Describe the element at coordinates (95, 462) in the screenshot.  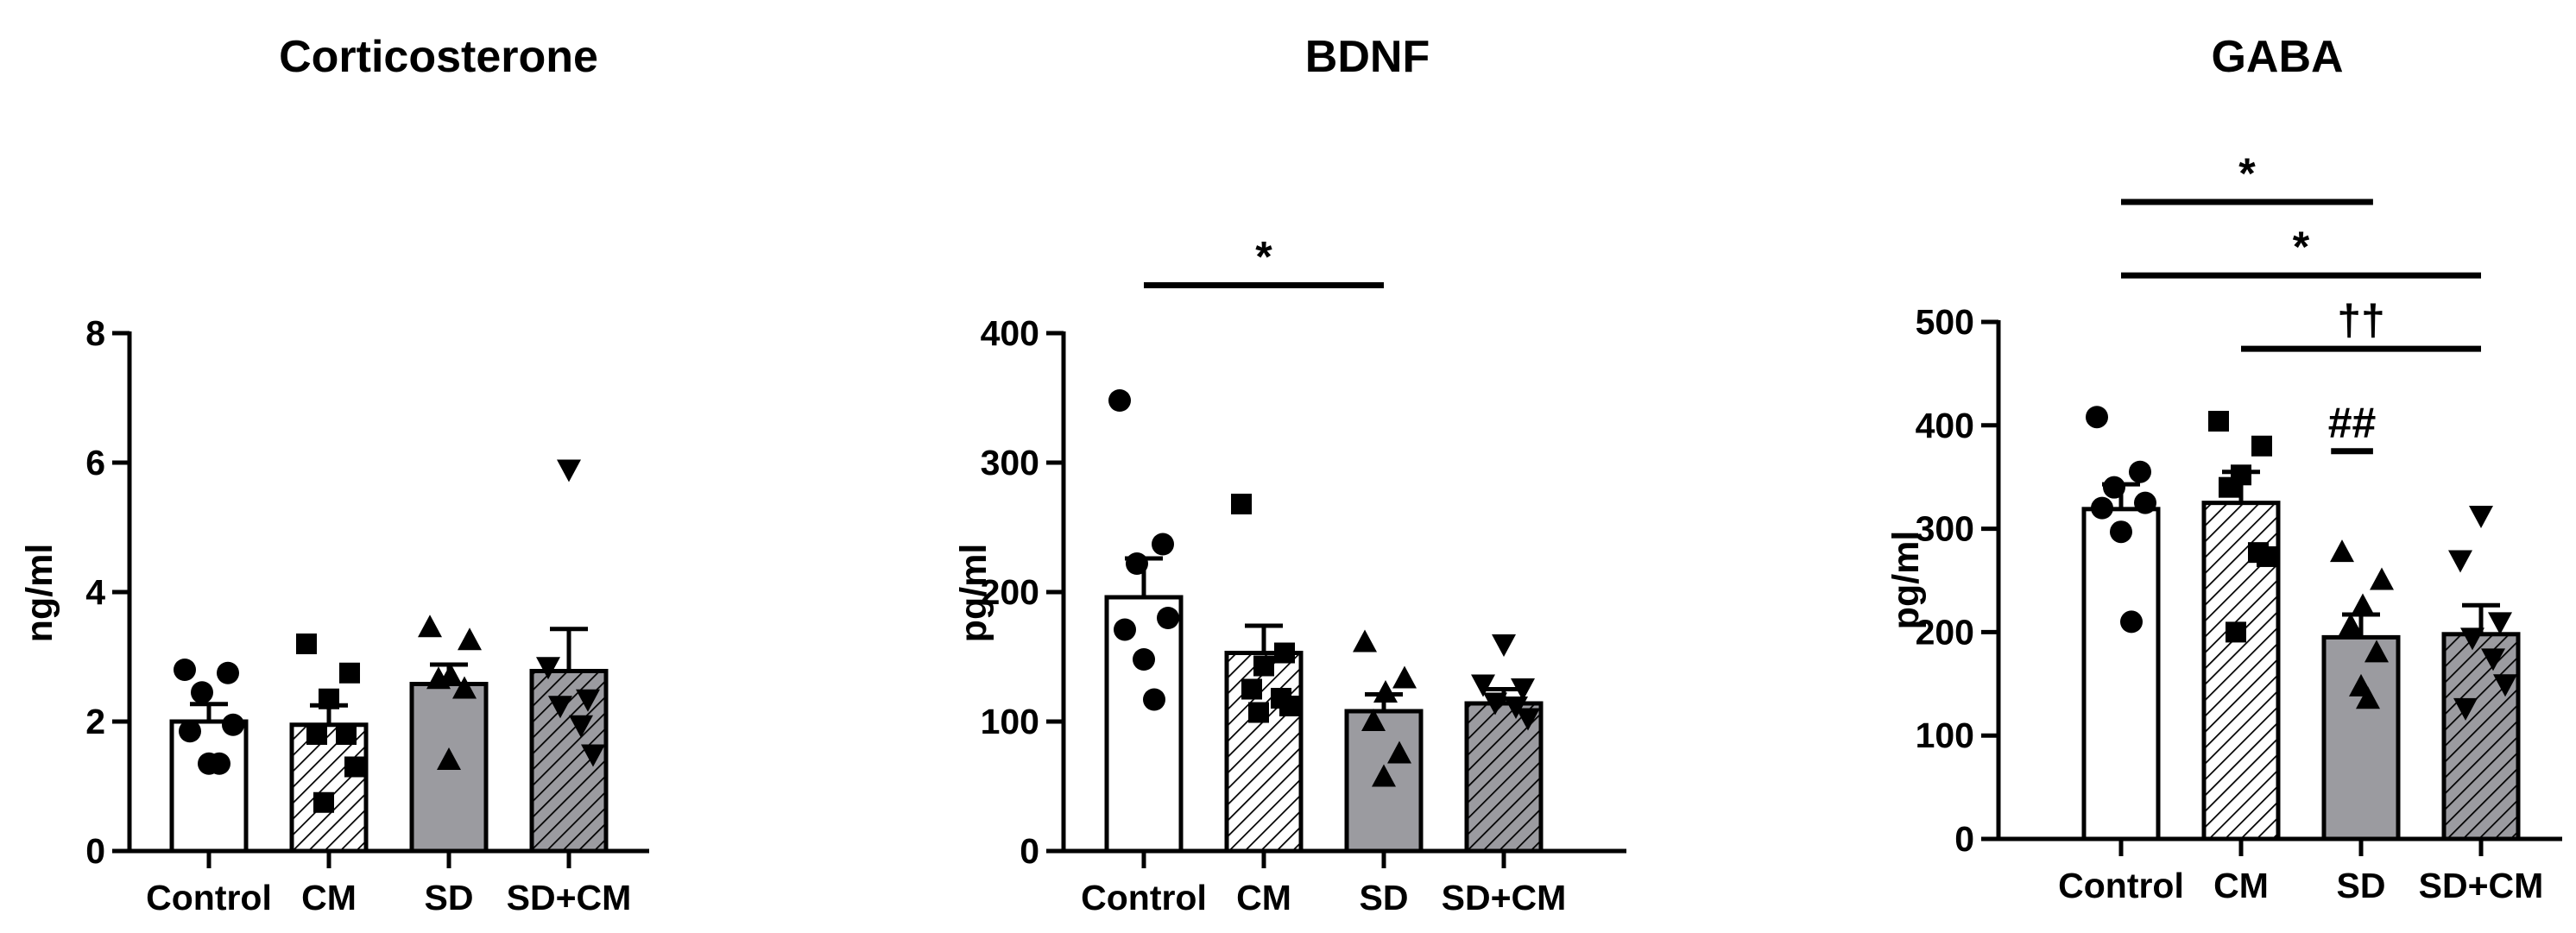
I see `y-tick-label: 6` at that location.